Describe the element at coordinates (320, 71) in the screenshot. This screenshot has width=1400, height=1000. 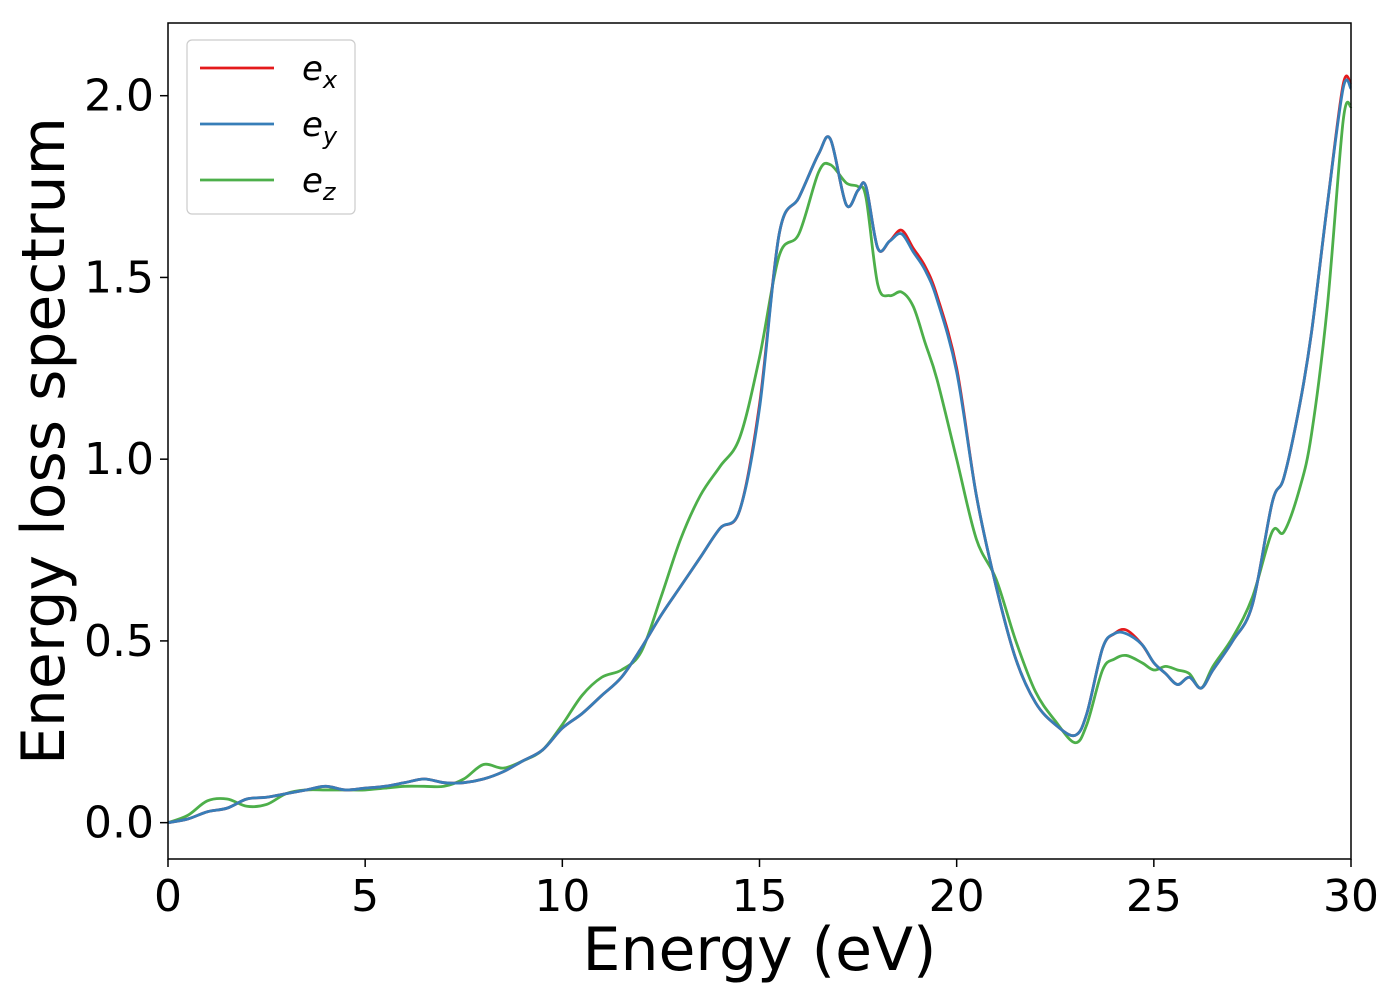
I see `legend-label-x: ex` at that location.